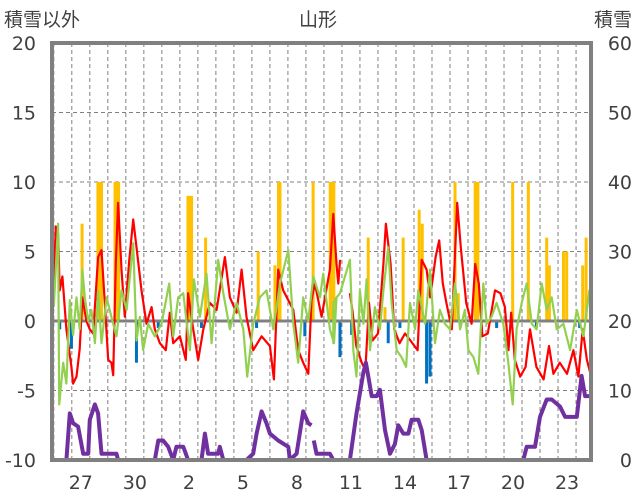 This screenshot has width=636, height=501. I want to click on x-tick-label: 2, so click(189, 483).